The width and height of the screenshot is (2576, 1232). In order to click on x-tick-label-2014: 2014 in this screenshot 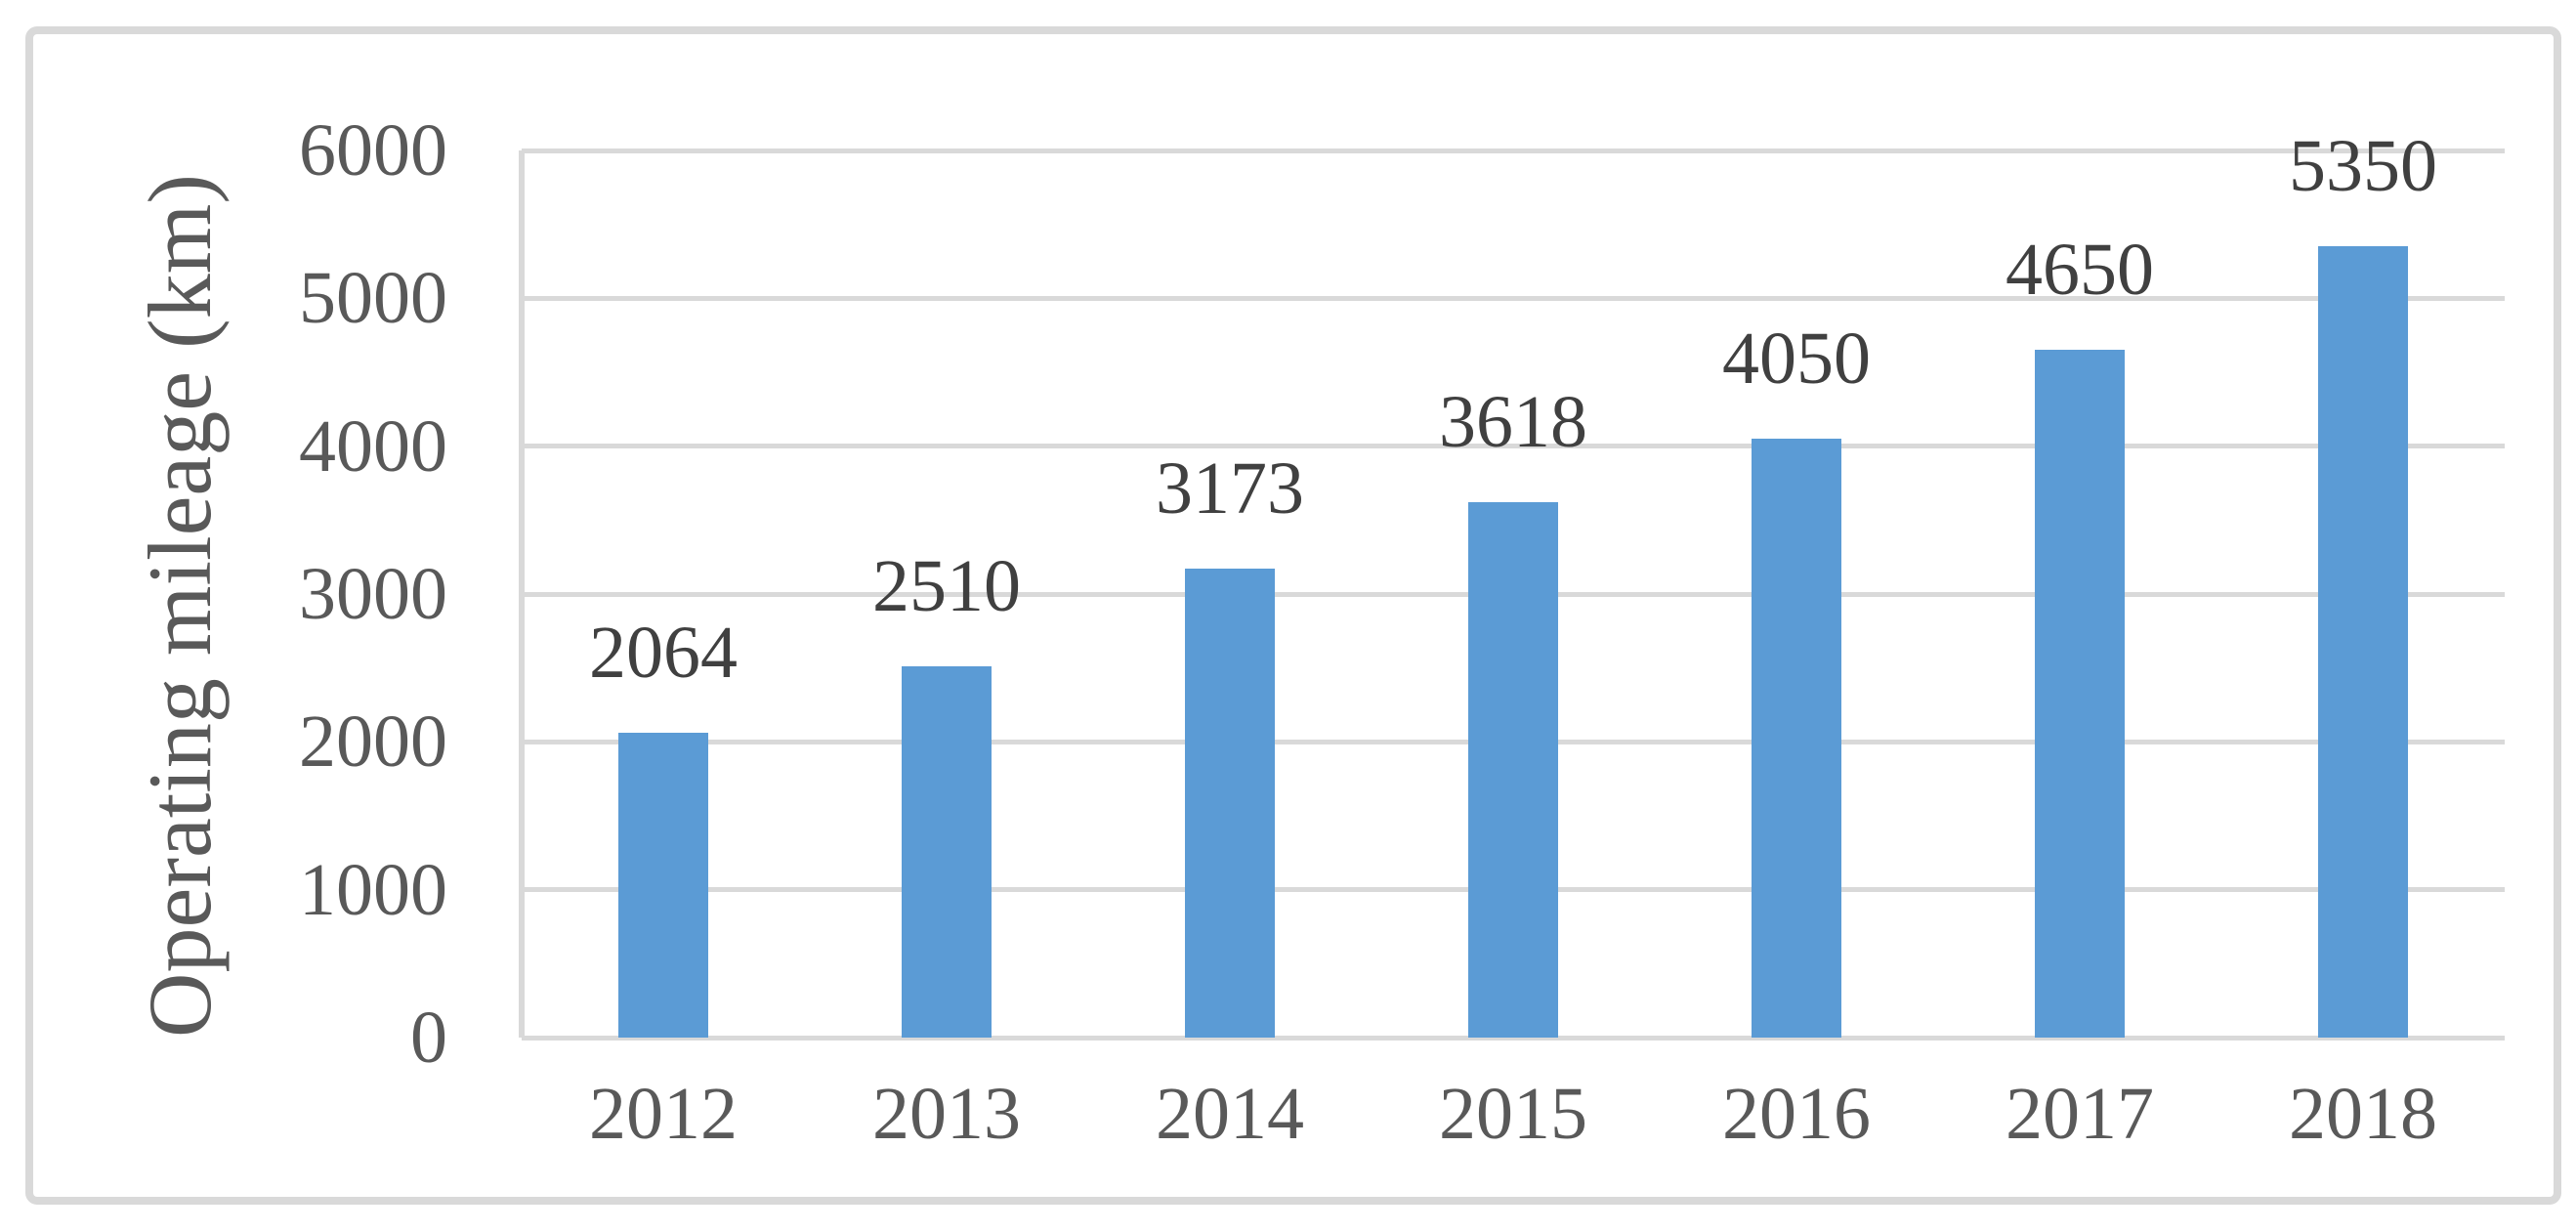, I will do `click(1230, 1114)`.